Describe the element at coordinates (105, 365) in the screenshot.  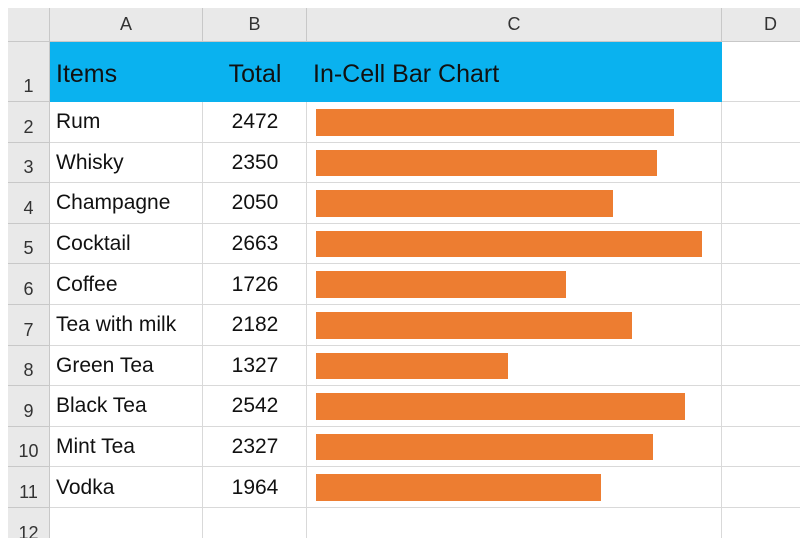
I see `item-name: Green Tea` at that location.